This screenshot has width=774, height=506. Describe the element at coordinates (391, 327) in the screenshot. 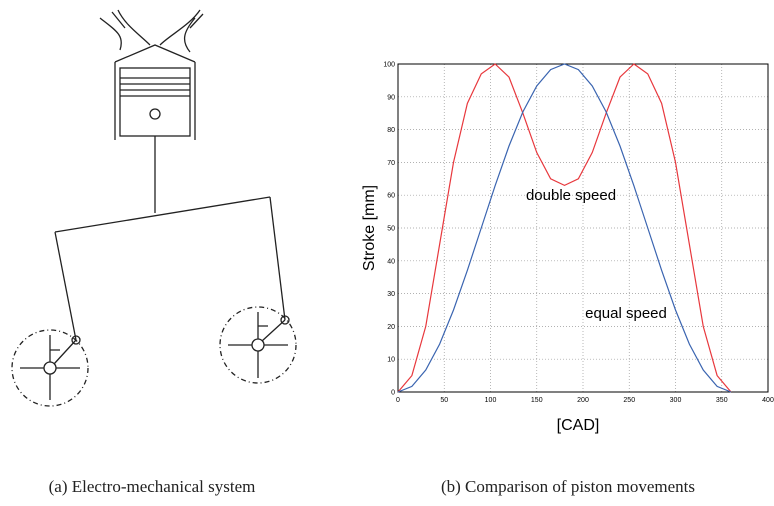

I see `y-tick-label: 20` at that location.